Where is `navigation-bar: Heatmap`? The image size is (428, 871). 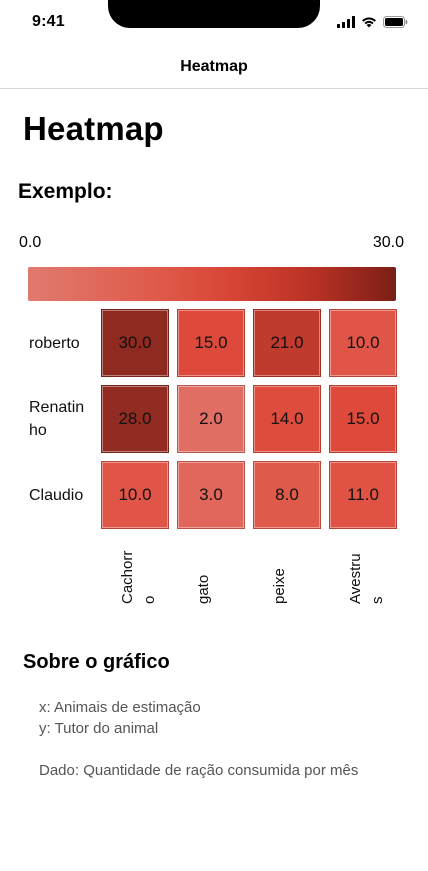 navigation-bar: Heatmap is located at coordinates (214, 66).